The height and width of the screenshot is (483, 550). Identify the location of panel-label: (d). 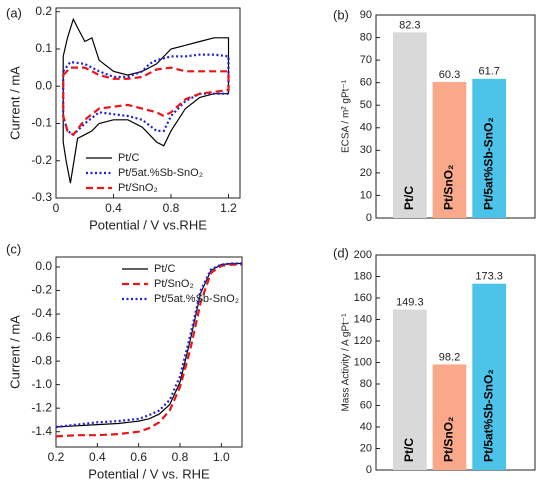
(341, 252).